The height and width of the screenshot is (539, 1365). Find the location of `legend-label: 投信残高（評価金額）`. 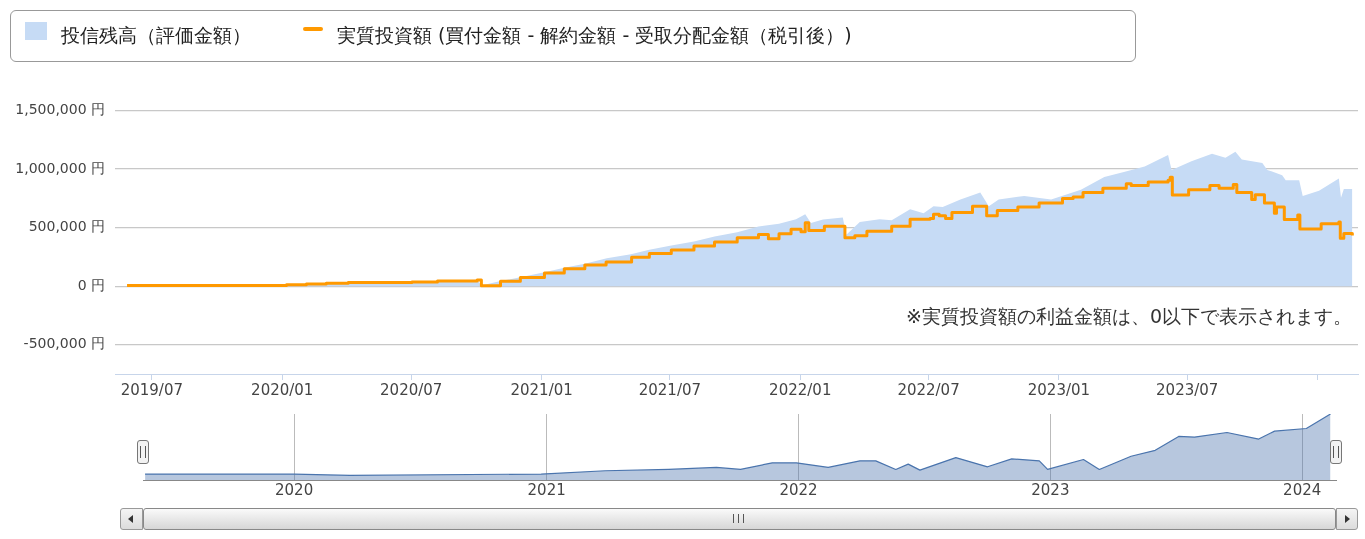

legend-label: 投信残高（評価金額） is located at coordinates (156, 35).